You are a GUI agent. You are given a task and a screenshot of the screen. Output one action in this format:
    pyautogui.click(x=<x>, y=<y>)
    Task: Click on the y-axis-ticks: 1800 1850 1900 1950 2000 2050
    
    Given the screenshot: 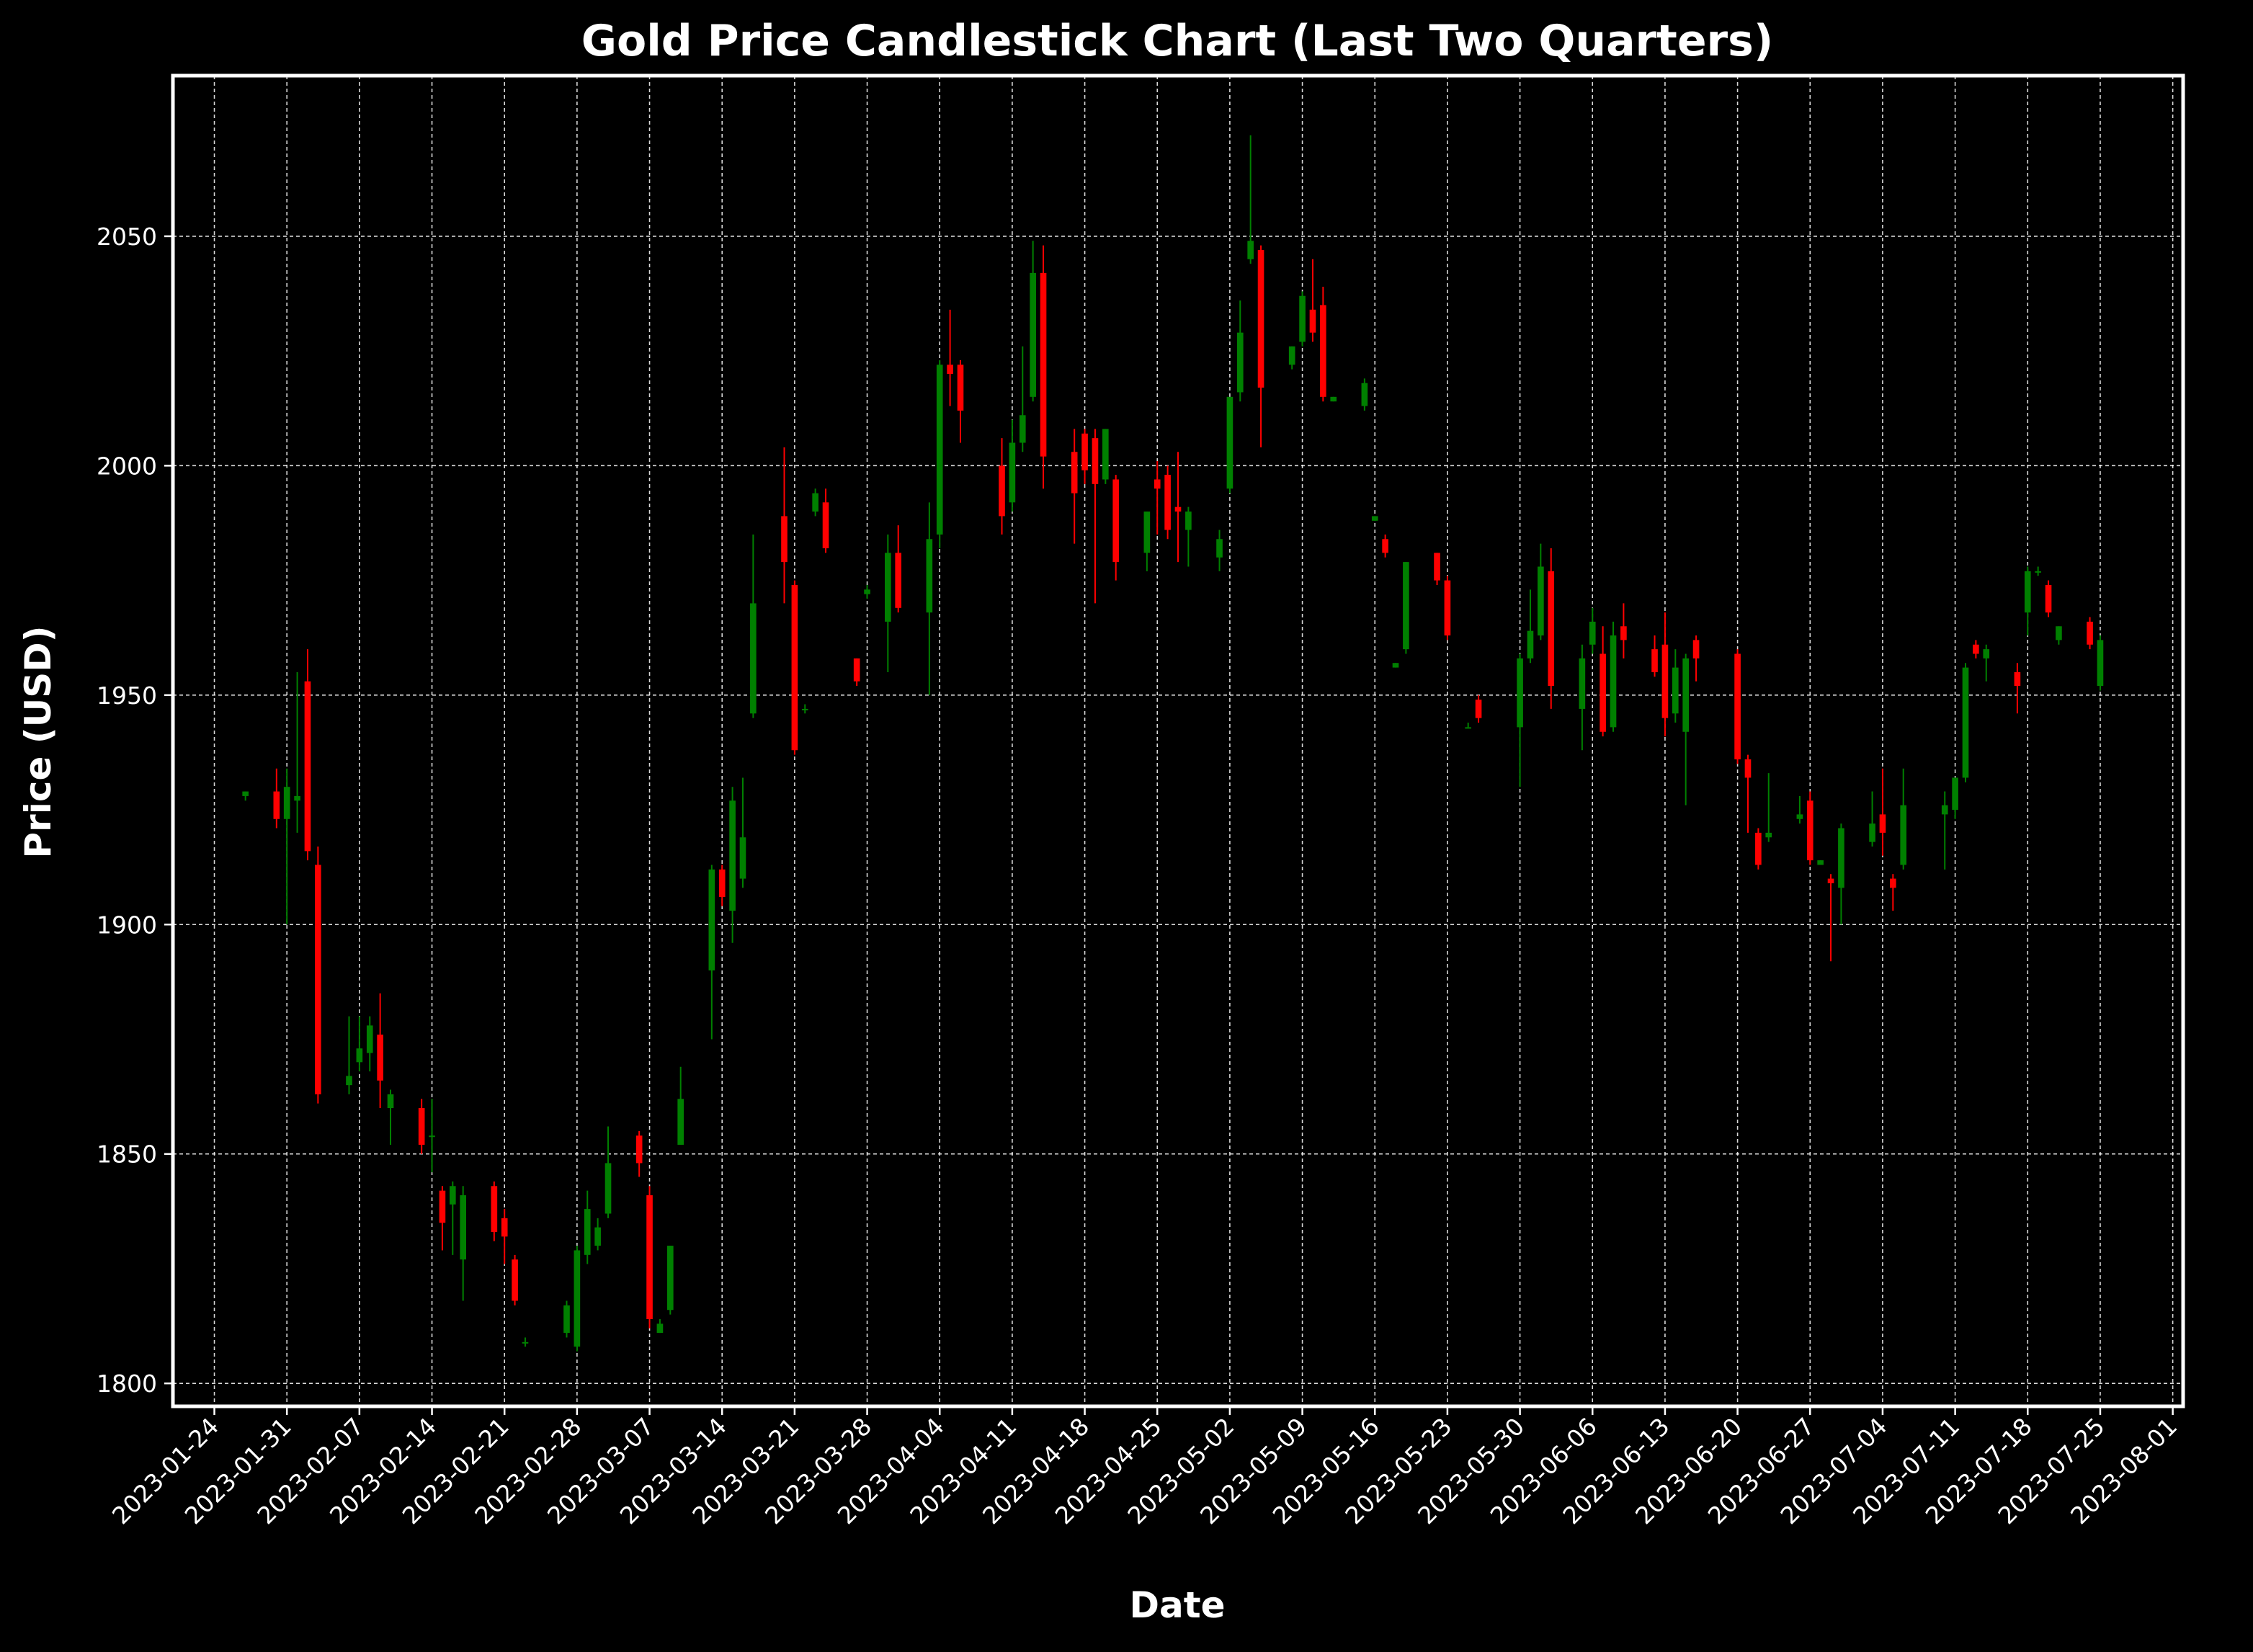 What is the action you would take?
    pyautogui.click(x=135, y=810)
    